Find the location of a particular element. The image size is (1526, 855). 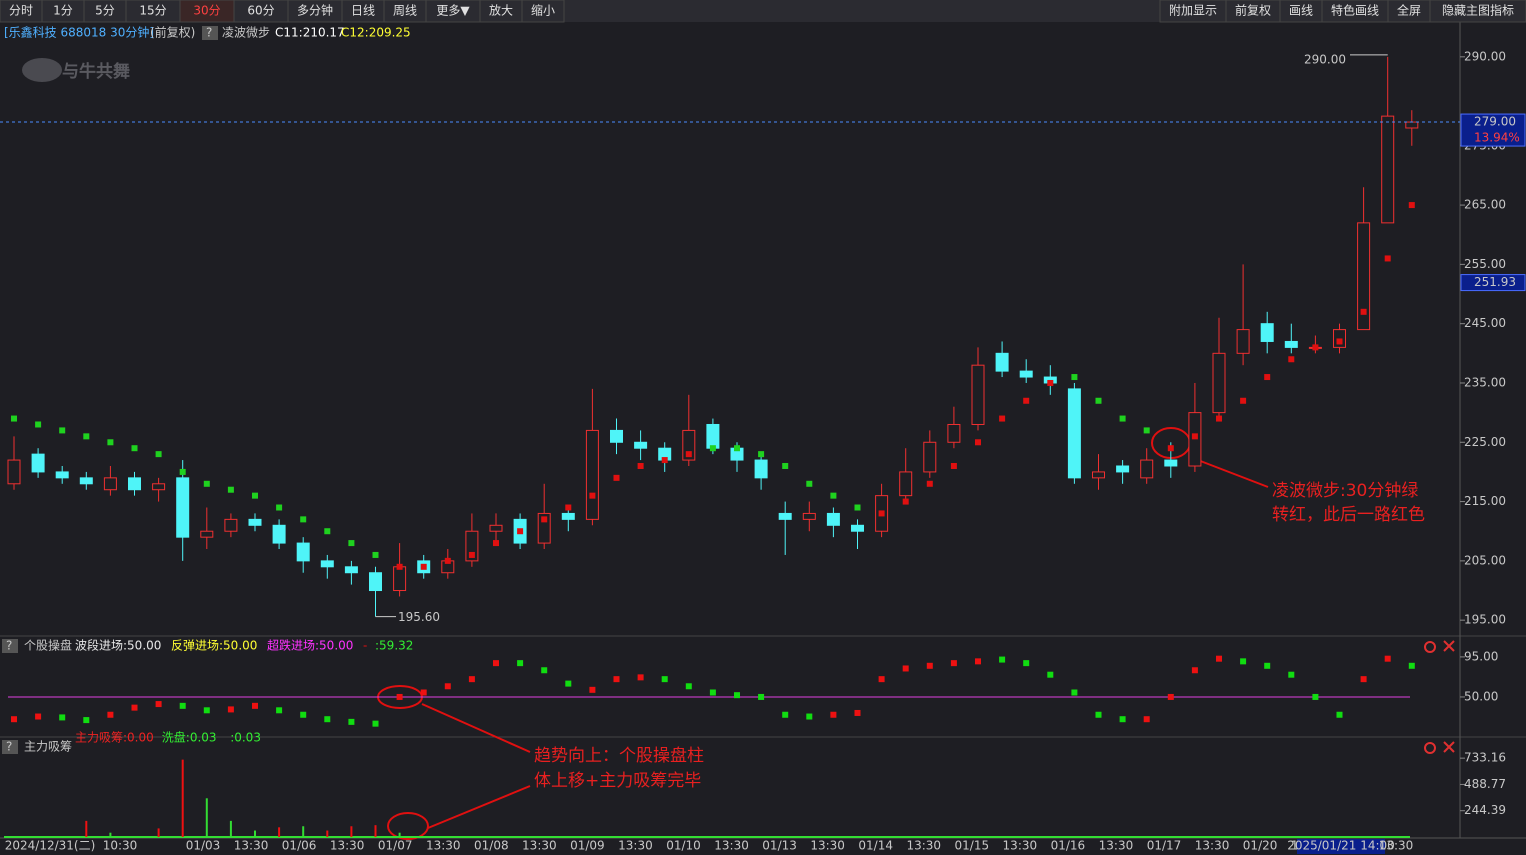

legend: 主力吸筹:0.00 is located at coordinates (114, 738).